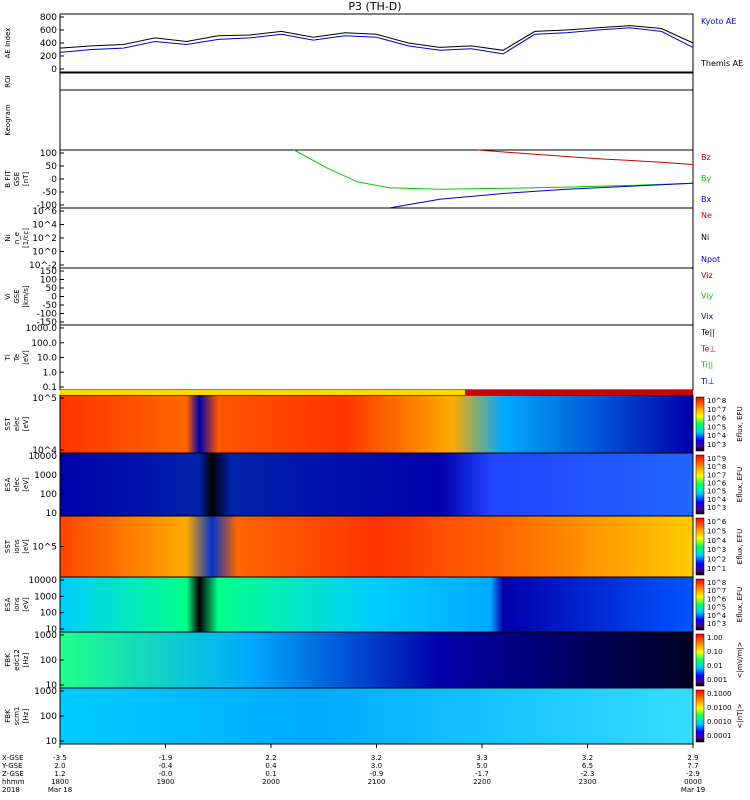  What do you see at coordinates (45, 692) in the screenshot?
I see `ytick-12-0: 1000` at bounding box center [45, 692].